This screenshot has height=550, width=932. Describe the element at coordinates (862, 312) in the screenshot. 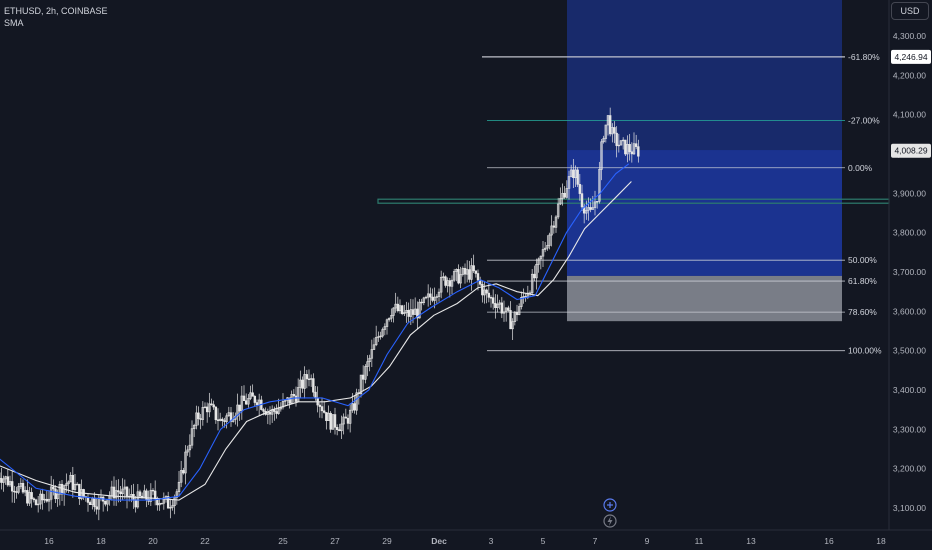

I see `fib-label: 78.60%` at that location.